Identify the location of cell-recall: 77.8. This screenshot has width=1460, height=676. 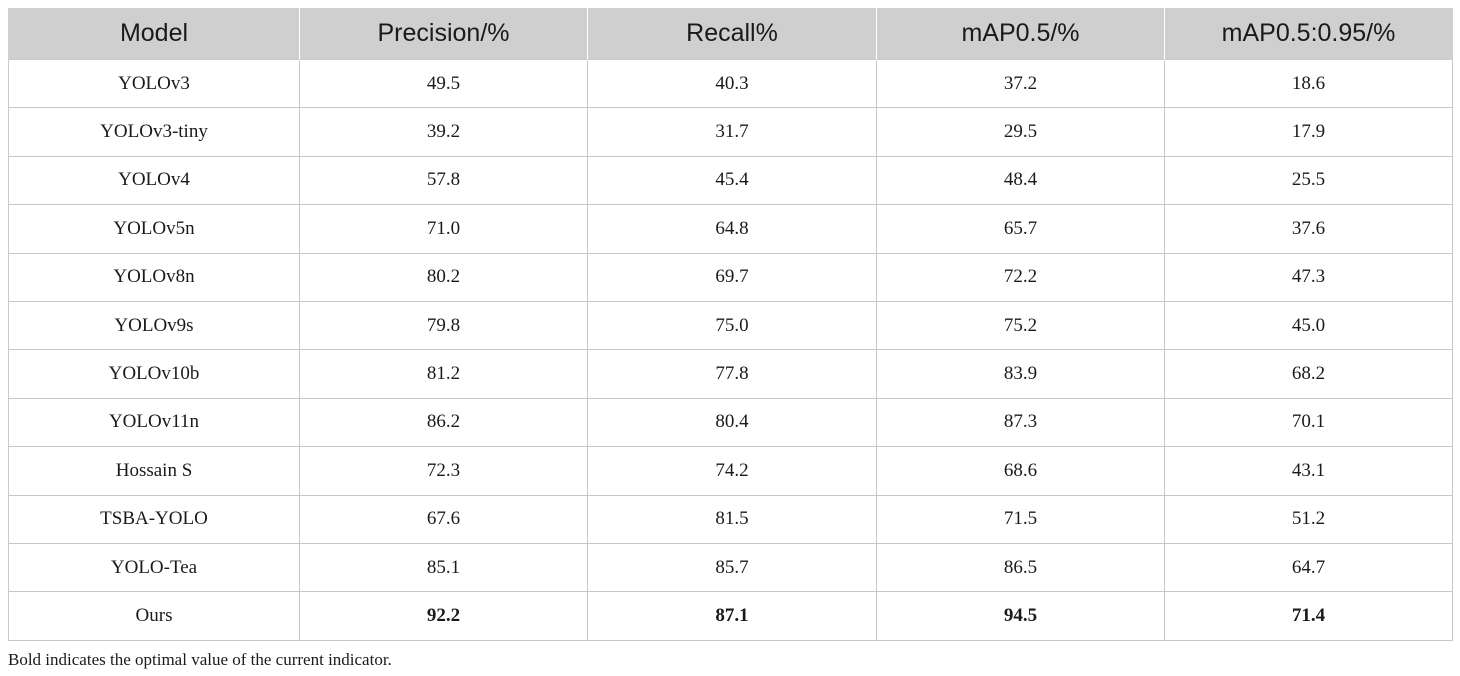
(732, 374).